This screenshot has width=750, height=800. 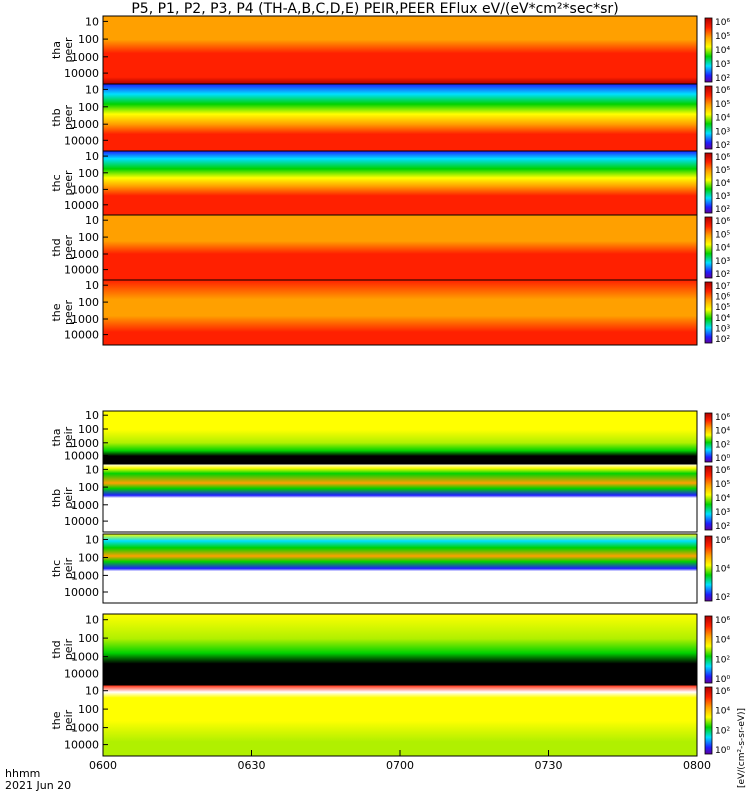 What do you see at coordinates (23, 773) in the screenshot?
I see `x-axis-label: hhmm` at bounding box center [23, 773].